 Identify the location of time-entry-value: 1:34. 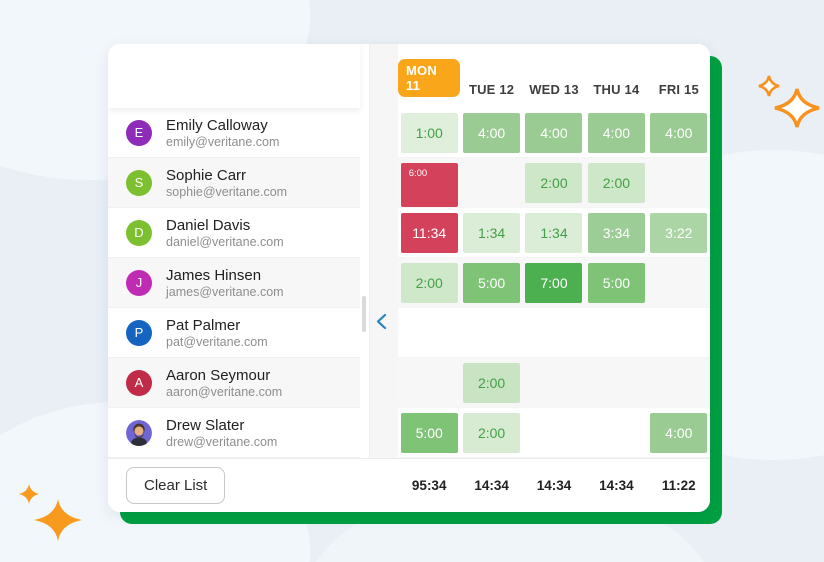
(491, 233).